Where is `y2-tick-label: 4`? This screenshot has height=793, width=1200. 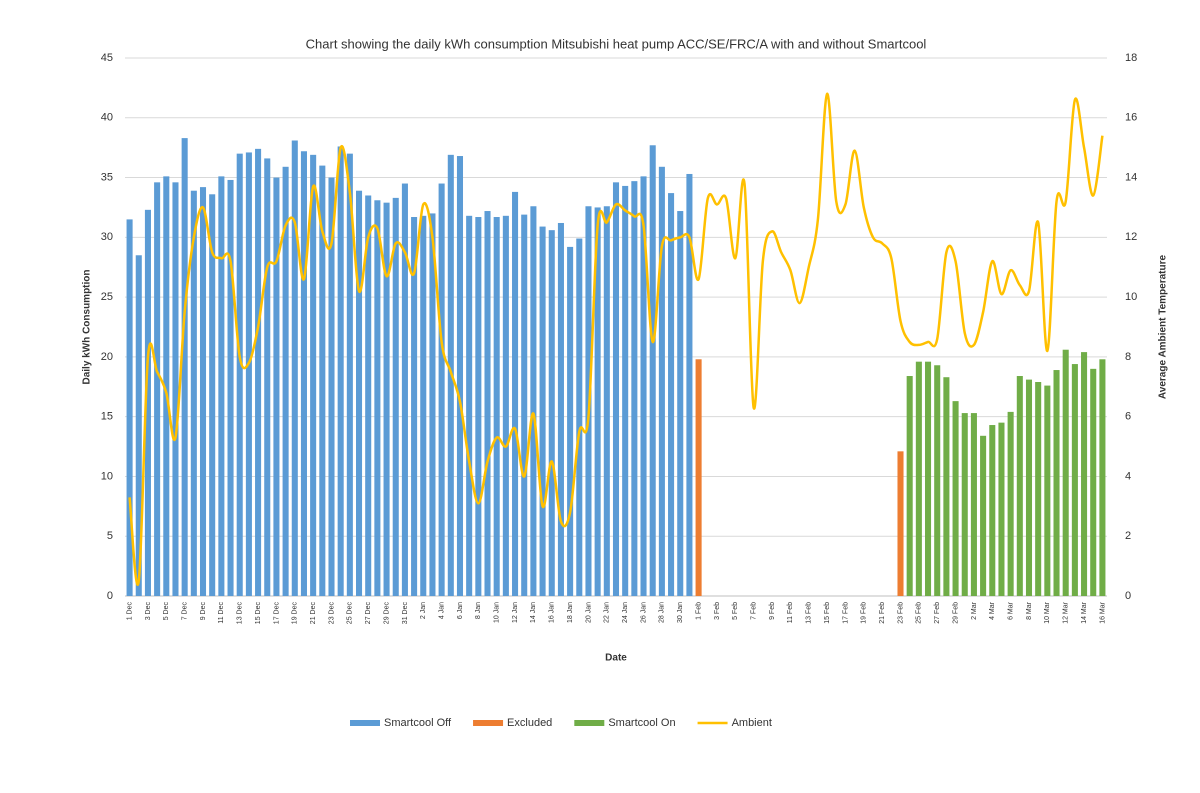 y2-tick-label: 4 is located at coordinates (1128, 476).